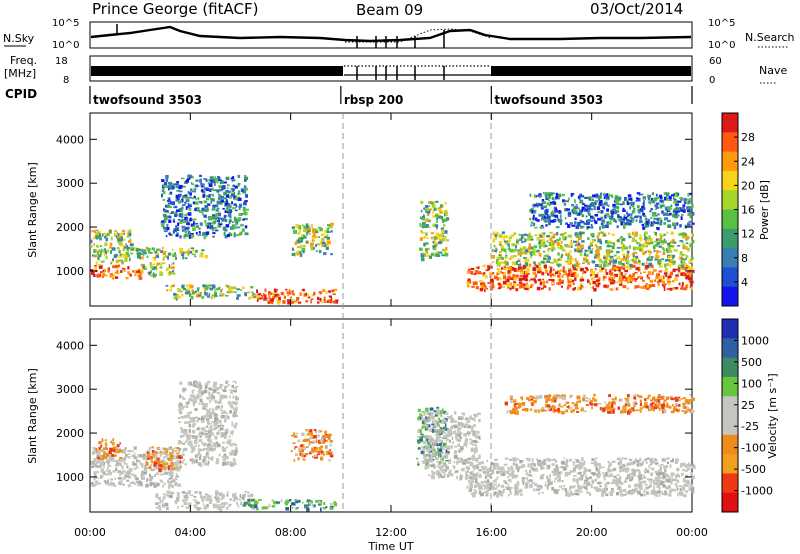 The width and height of the screenshot is (800, 554). What do you see at coordinates (70, 271) in the screenshot?
I see `y-tick-label: 1000` at bounding box center [70, 271].